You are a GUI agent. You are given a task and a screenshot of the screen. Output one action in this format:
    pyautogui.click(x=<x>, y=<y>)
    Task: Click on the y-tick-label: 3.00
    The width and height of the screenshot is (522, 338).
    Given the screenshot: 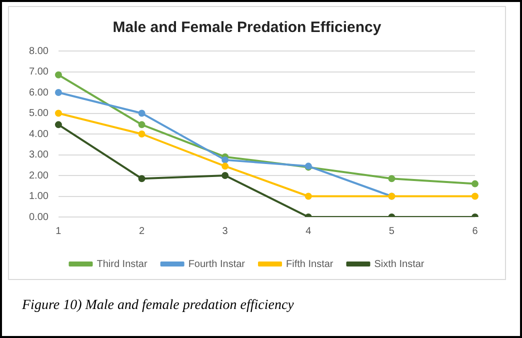 What is the action you would take?
    pyautogui.click(x=38, y=155)
    